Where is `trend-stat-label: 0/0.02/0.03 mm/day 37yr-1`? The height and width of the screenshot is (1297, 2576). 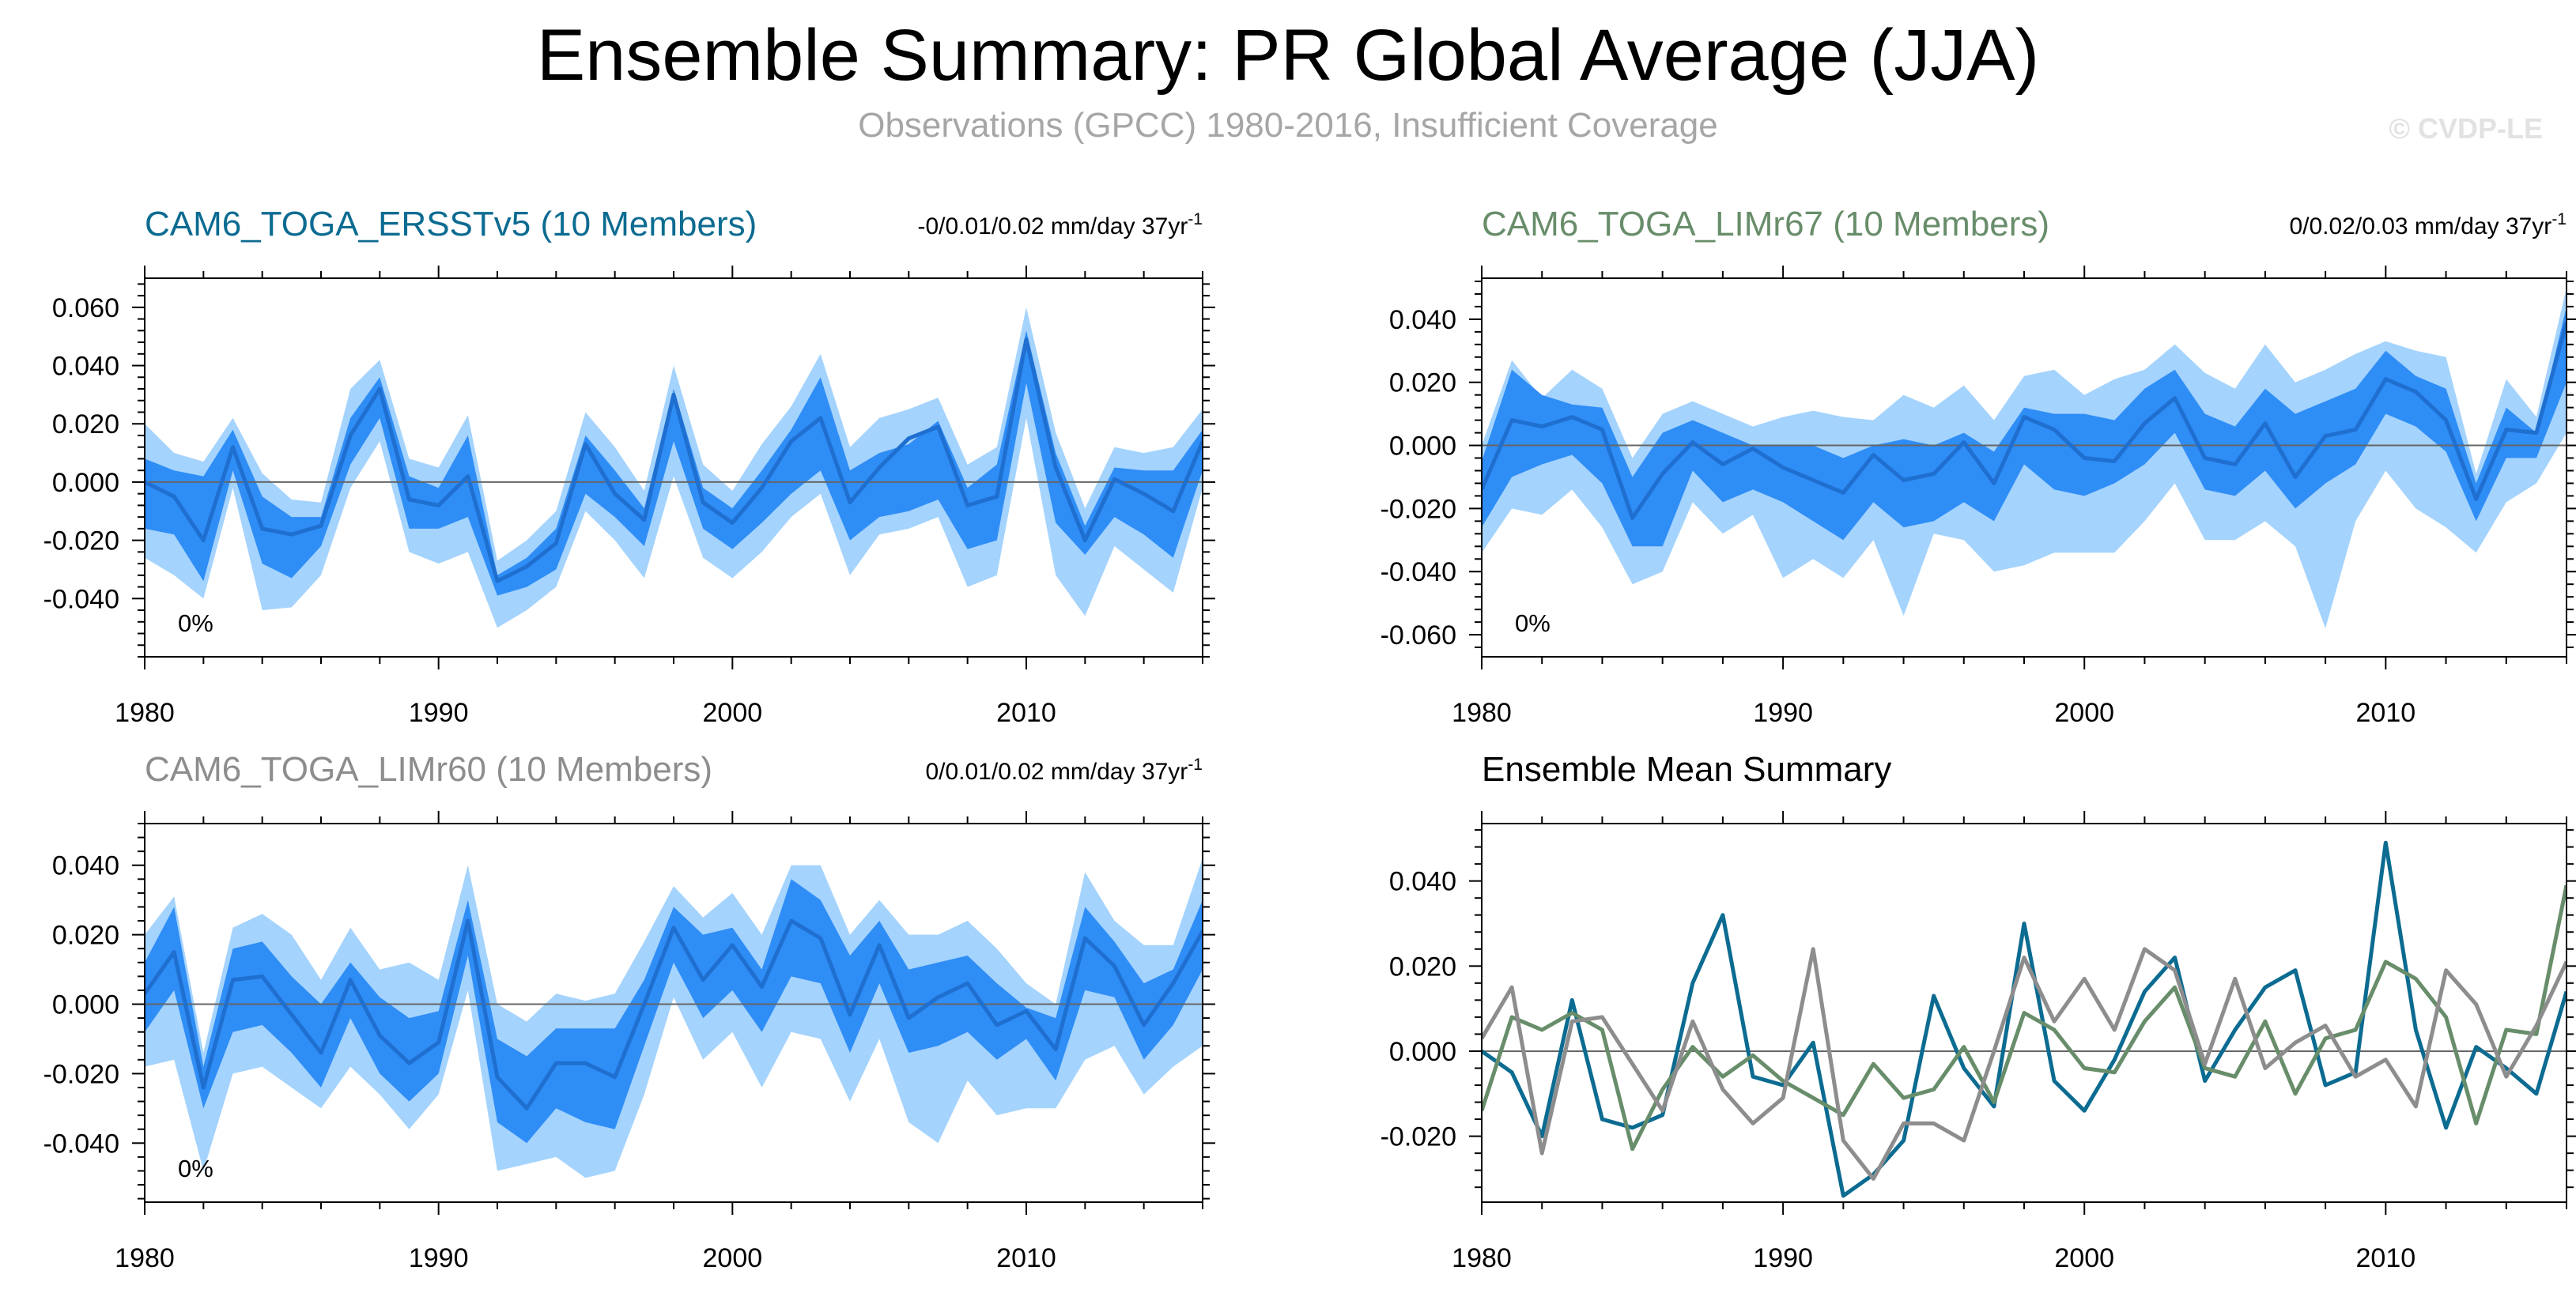
trend-stat-label: 0/0.02/0.03 mm/day 37yr-1 is located at coordinates (2428, 225).